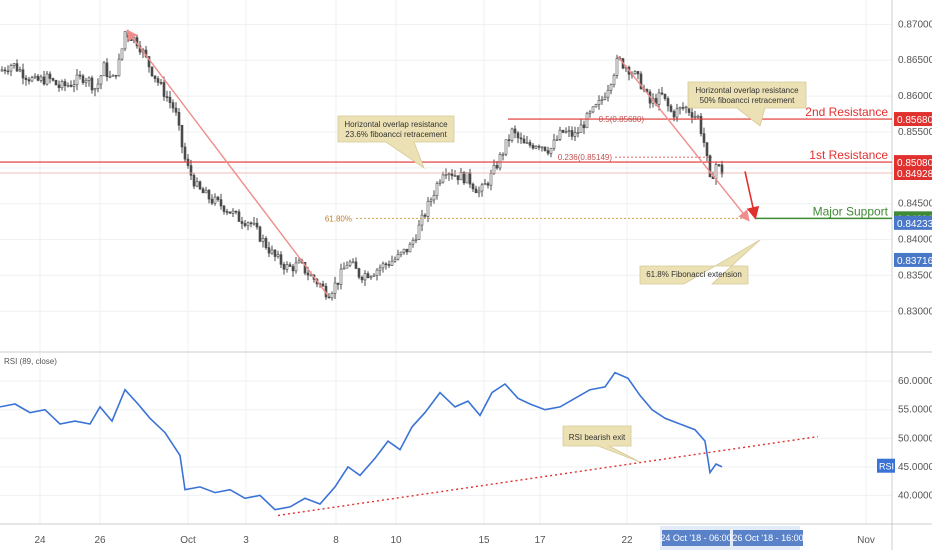 This screenshot has height=550, width=932. What do you see at coordinates (913, 119) in the screenshot?
I see `price-tag-r2-bg` at bounding box center [913, 119].